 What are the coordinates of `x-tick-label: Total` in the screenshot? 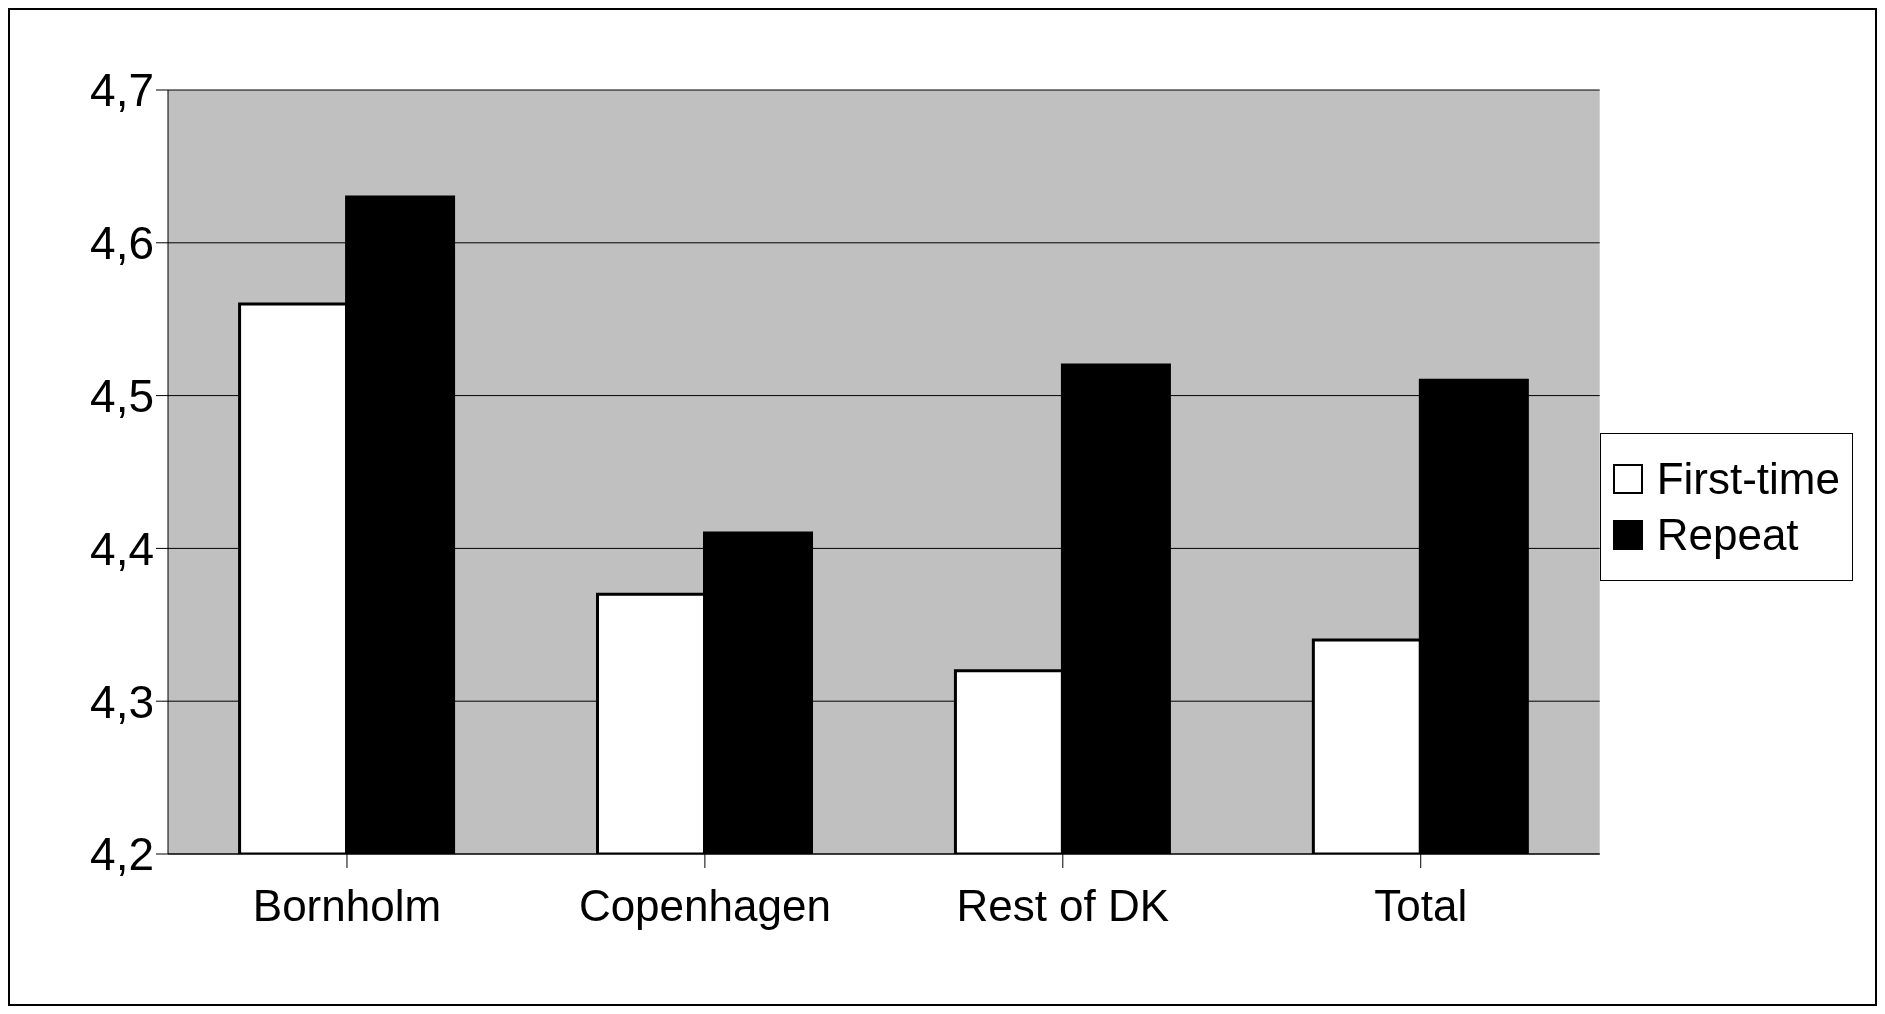 It's located at (1421, 906).